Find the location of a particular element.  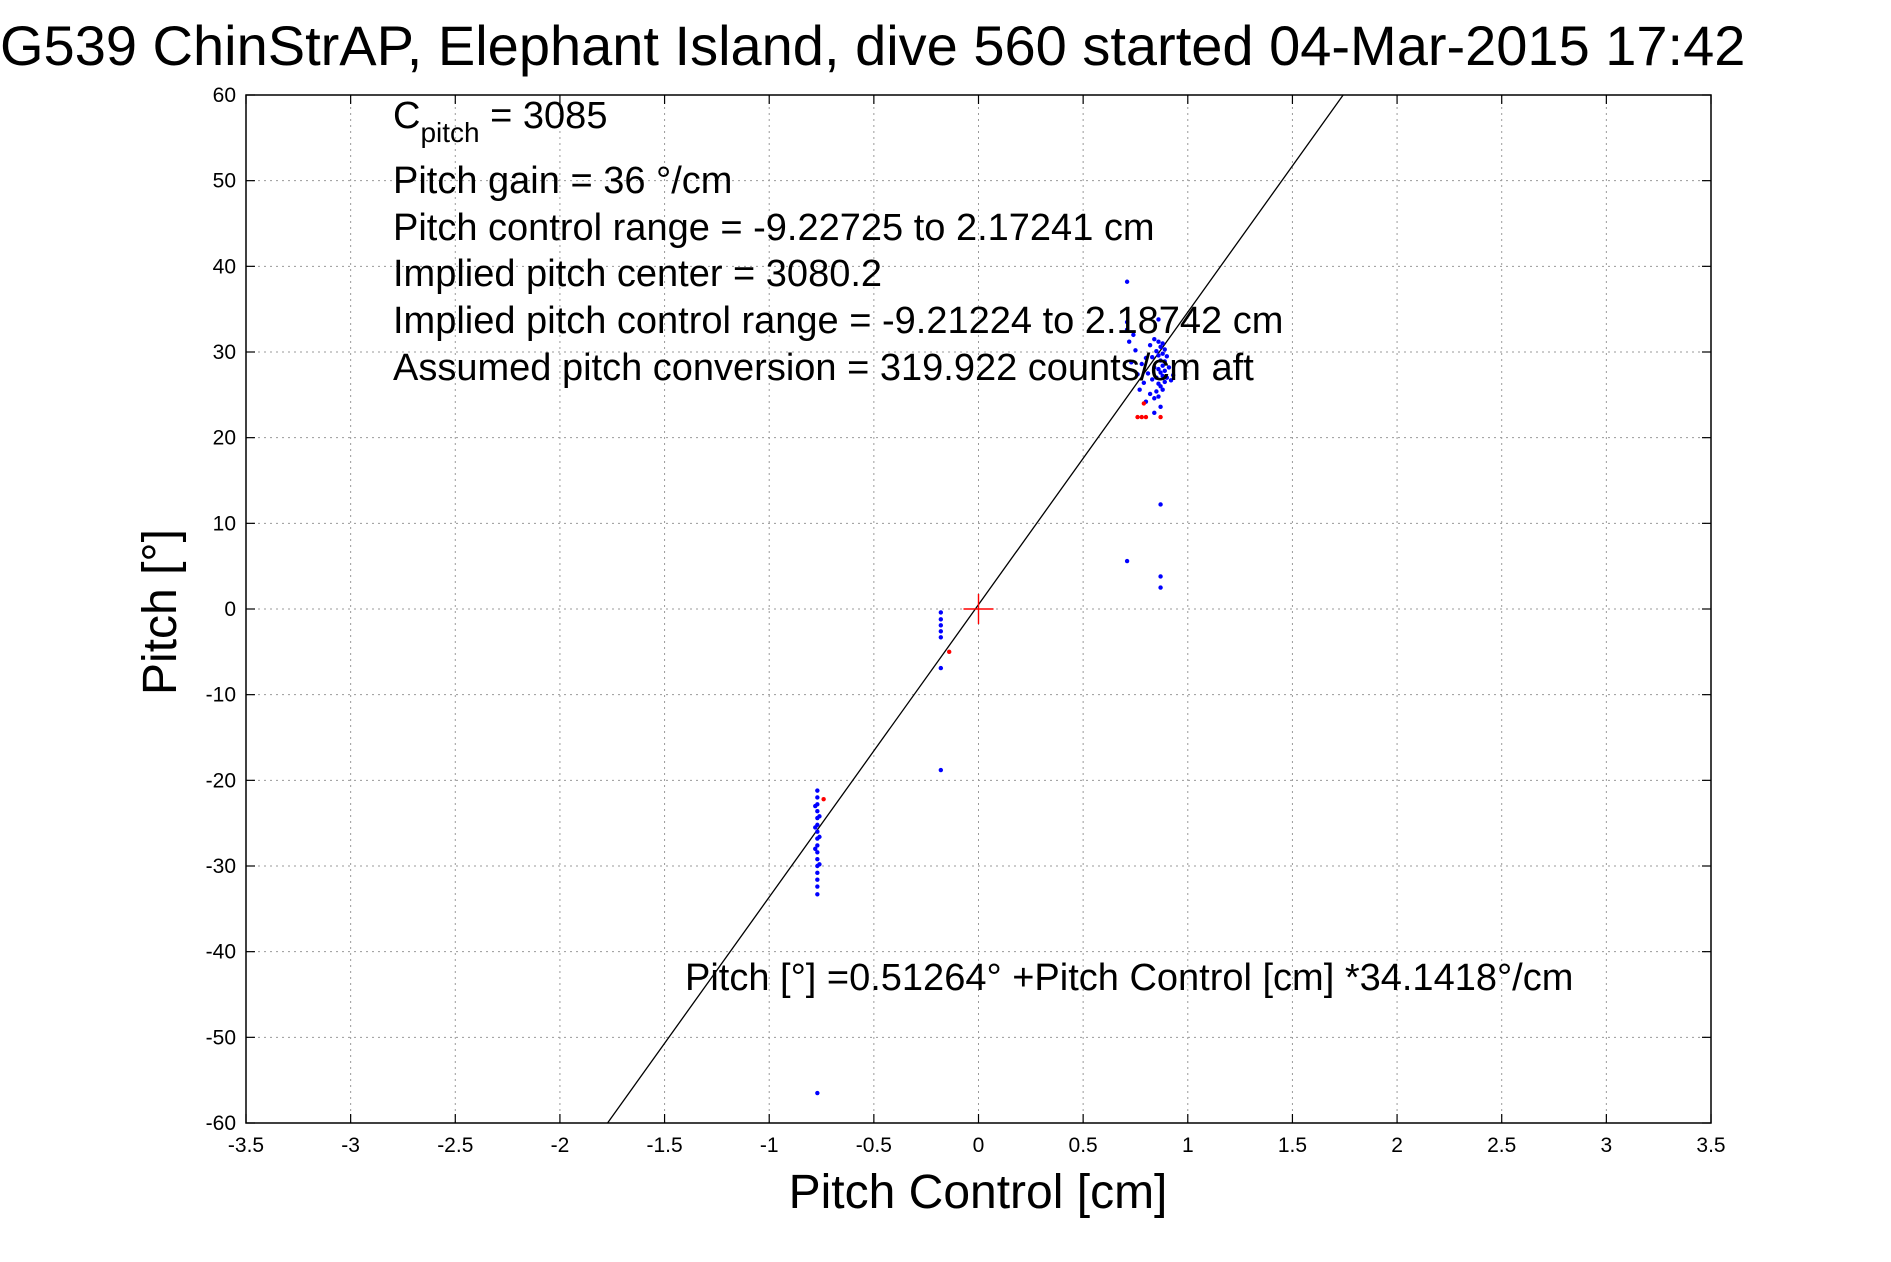

y-tick-label: 20 is located at coordinates (224, 438).